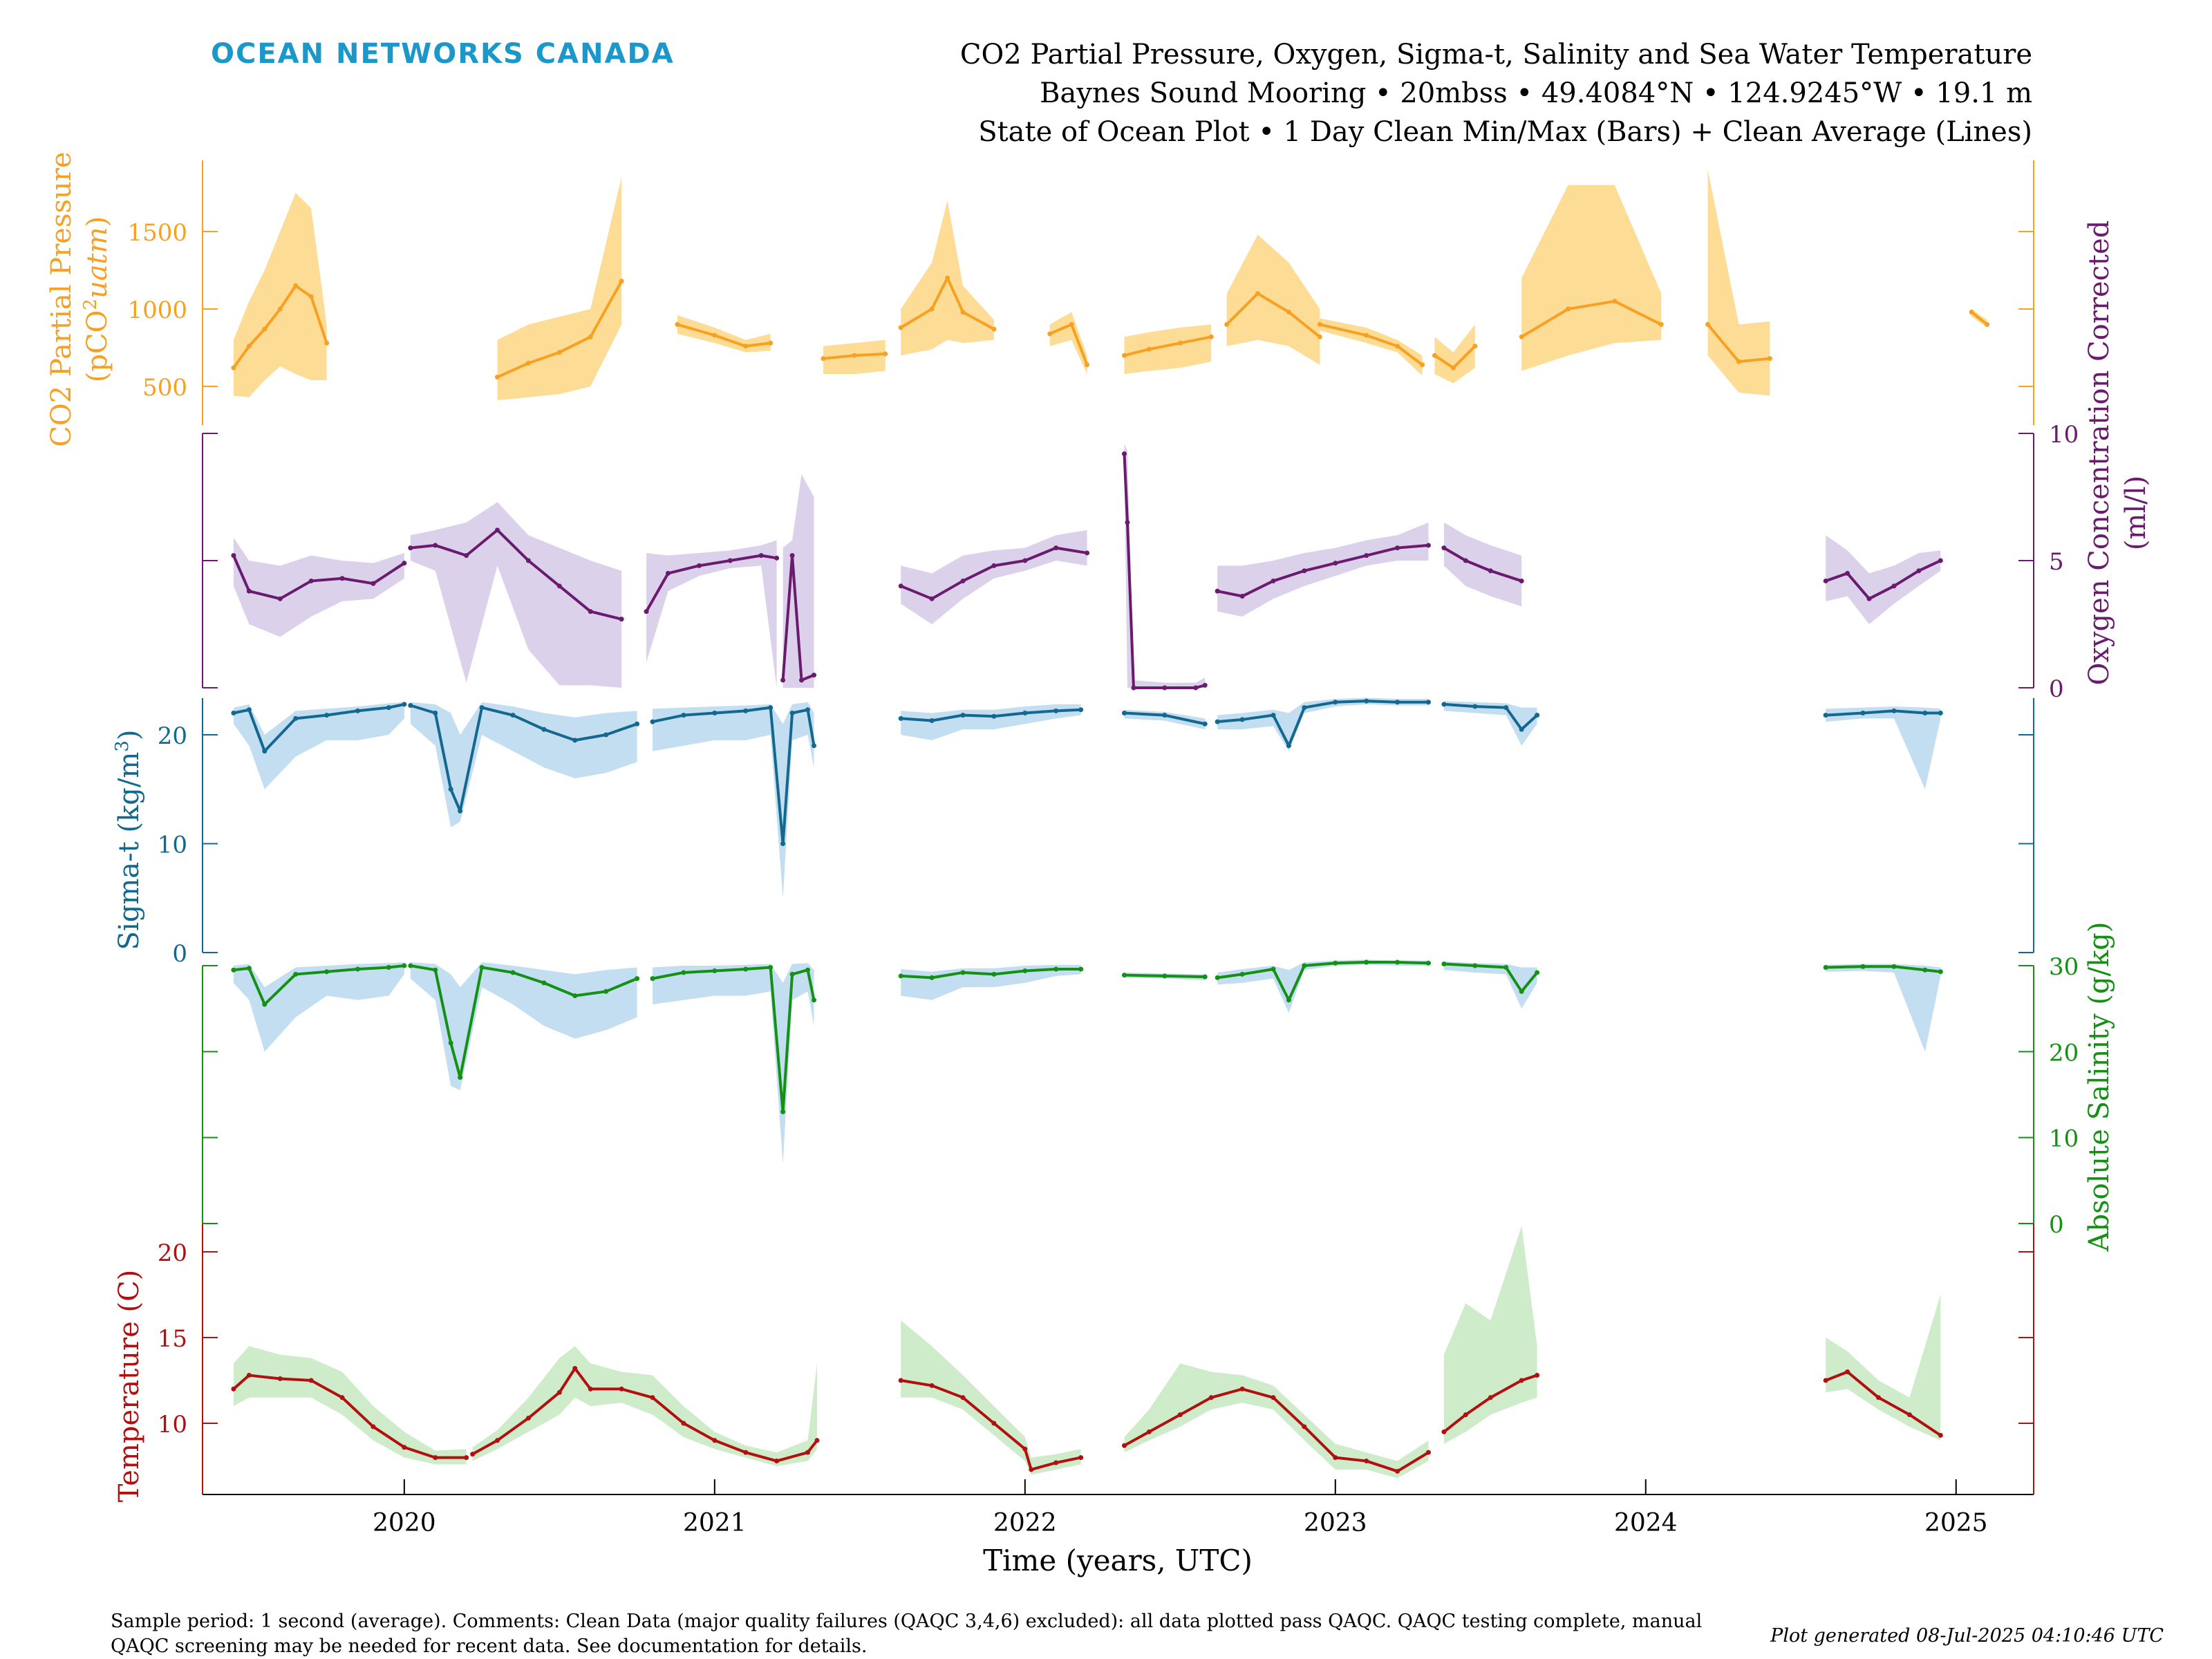 The width and height of the screenshot is (2212, 1659). Describe the element at coordinates (2064, 435) in the screenshot. I see `oxygen-tick-label: 10` at that location.